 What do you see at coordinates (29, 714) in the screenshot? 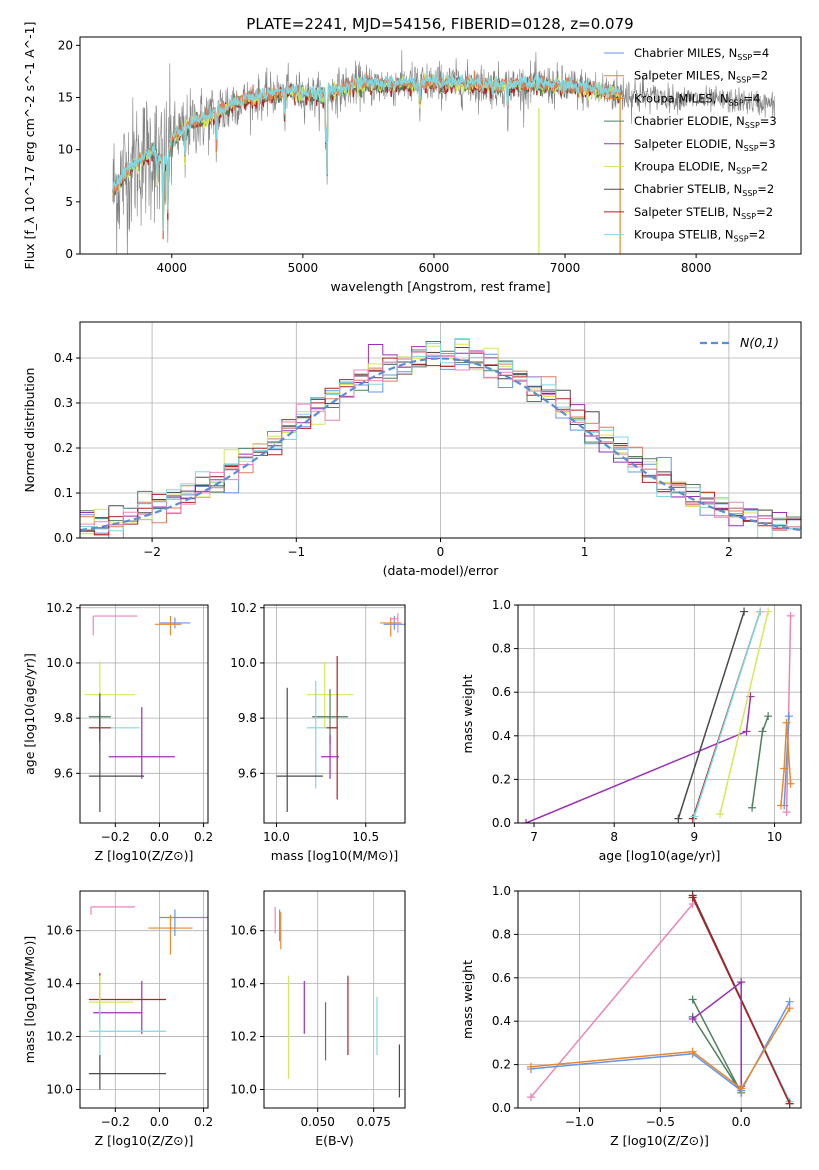
I see `y-axis-label: age [log10(age/yr)]` at bounding box center [29, 714].